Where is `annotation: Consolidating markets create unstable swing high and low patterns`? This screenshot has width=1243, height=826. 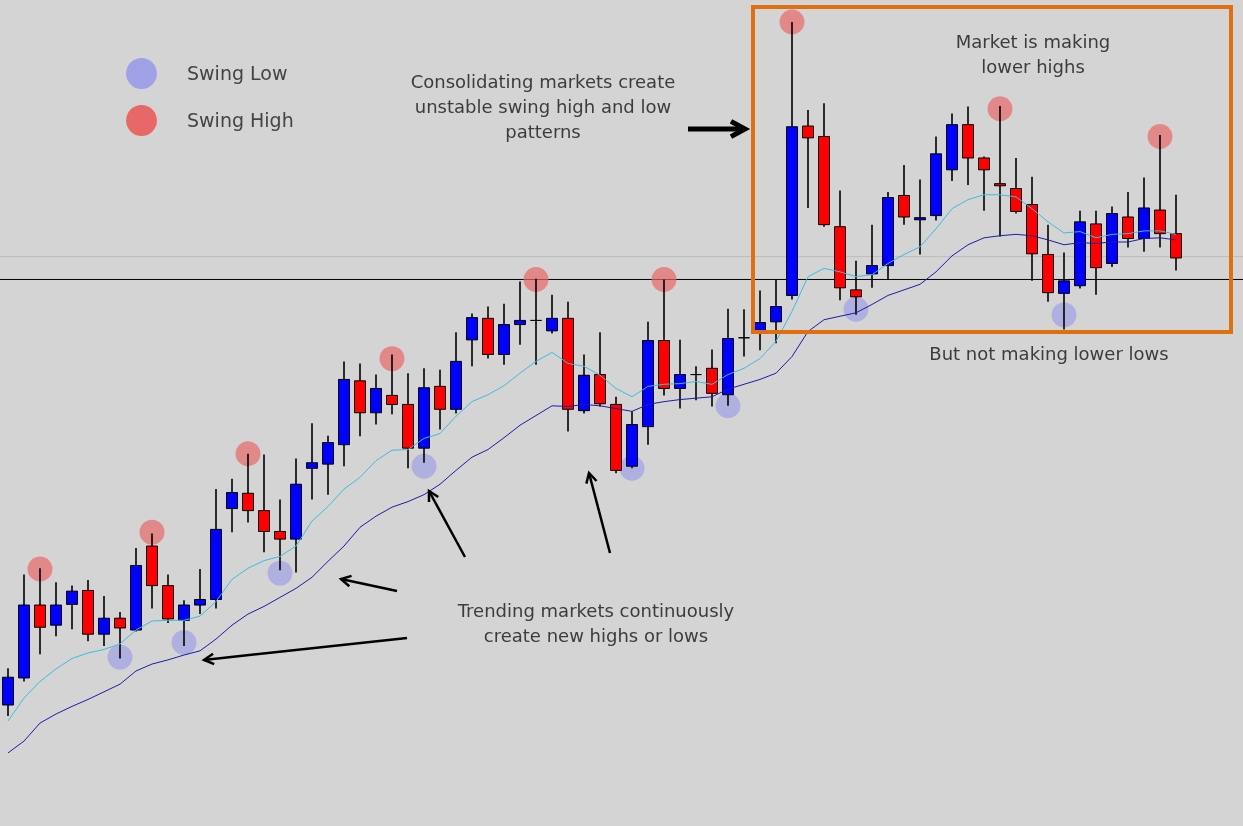 annotation: Consolidating markets create unstable swing high and low patterns is located at coordinates (543, 107).